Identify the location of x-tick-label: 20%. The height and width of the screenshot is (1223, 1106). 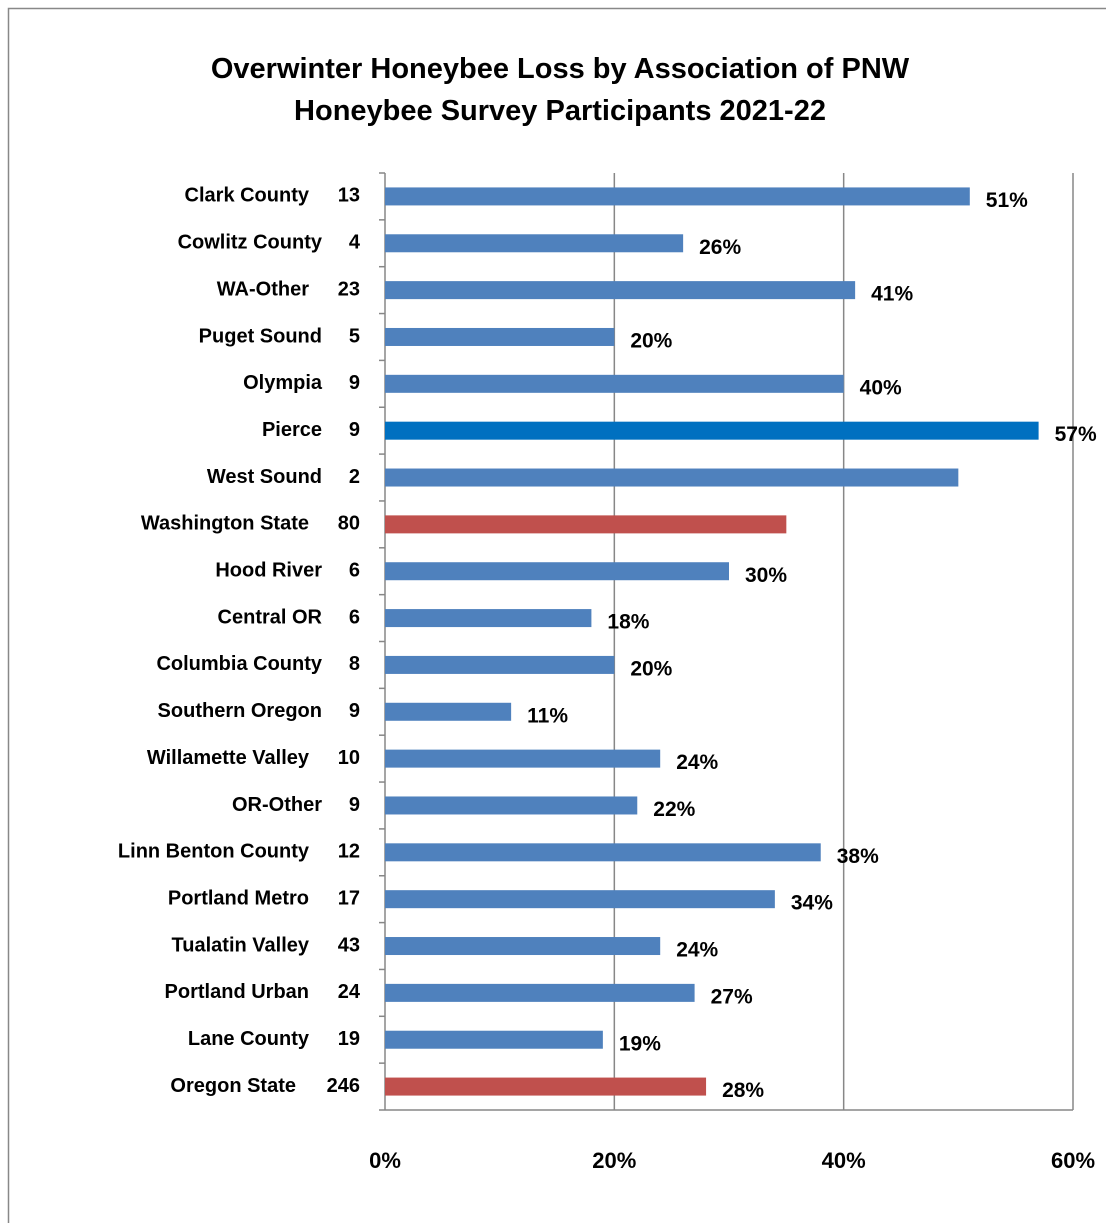
(614, 1160).